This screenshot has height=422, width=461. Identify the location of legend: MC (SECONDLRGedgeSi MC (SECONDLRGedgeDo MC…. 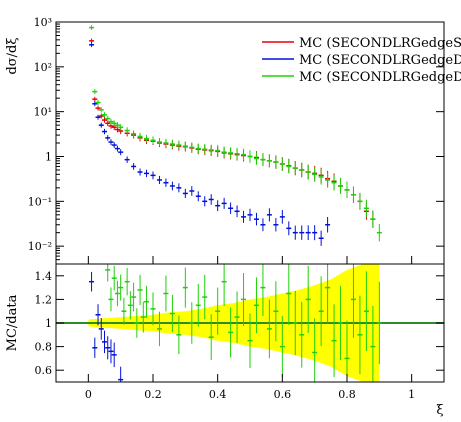
(361, 60).